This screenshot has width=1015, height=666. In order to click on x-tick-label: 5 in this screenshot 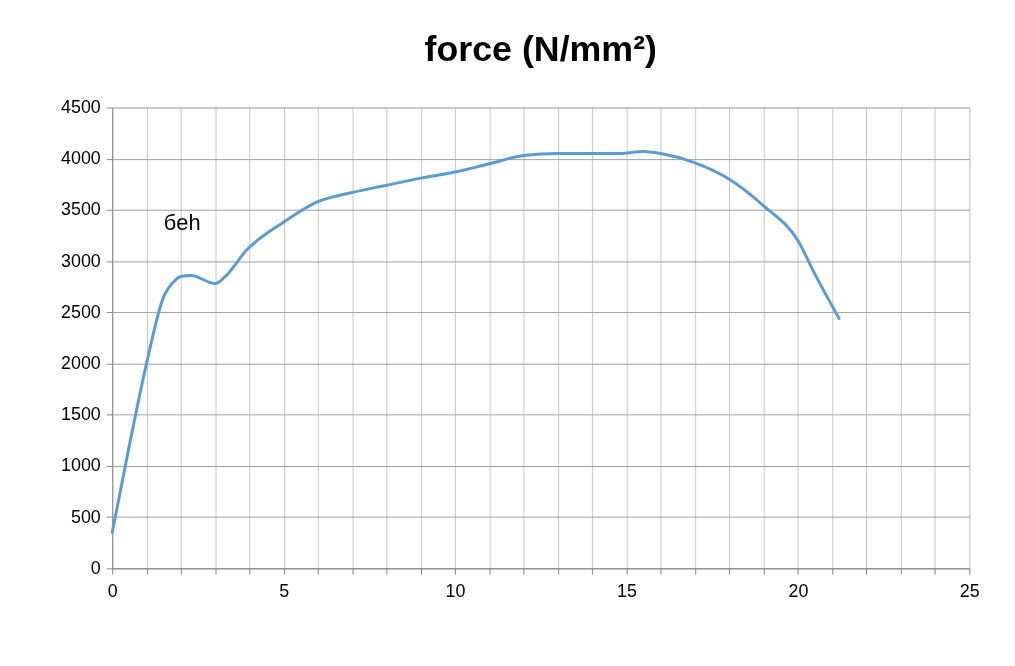, I will do `click(284, 590)`.